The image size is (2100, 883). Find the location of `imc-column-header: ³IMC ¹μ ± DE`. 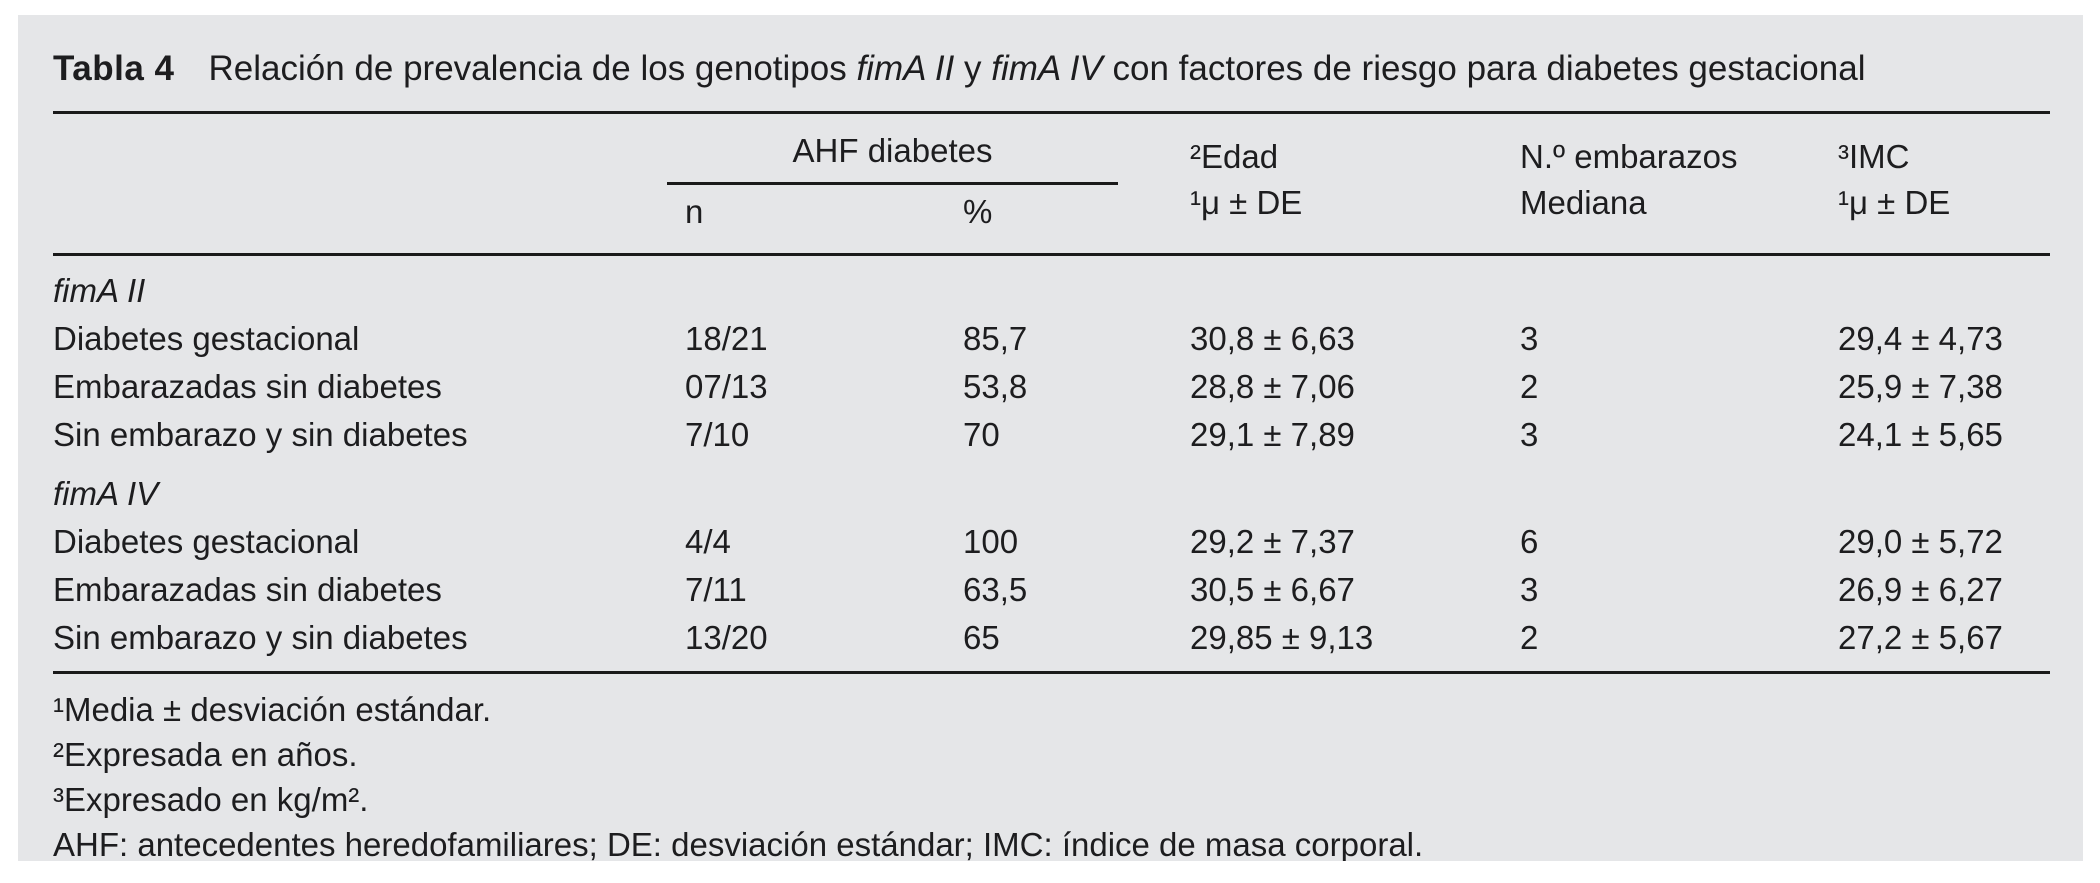

imc-column-header: ³IMC ¹μ ± DE is located at coordinates (1944, 184).